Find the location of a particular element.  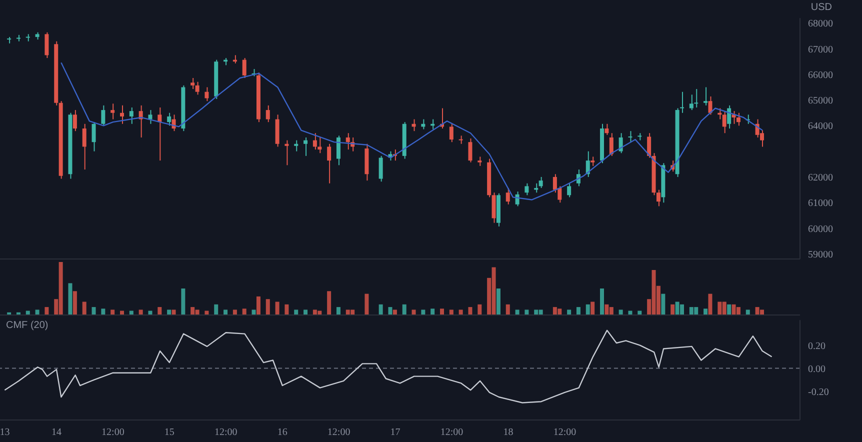

y-tick-label: 62000 is located at coordinates (820, 178).